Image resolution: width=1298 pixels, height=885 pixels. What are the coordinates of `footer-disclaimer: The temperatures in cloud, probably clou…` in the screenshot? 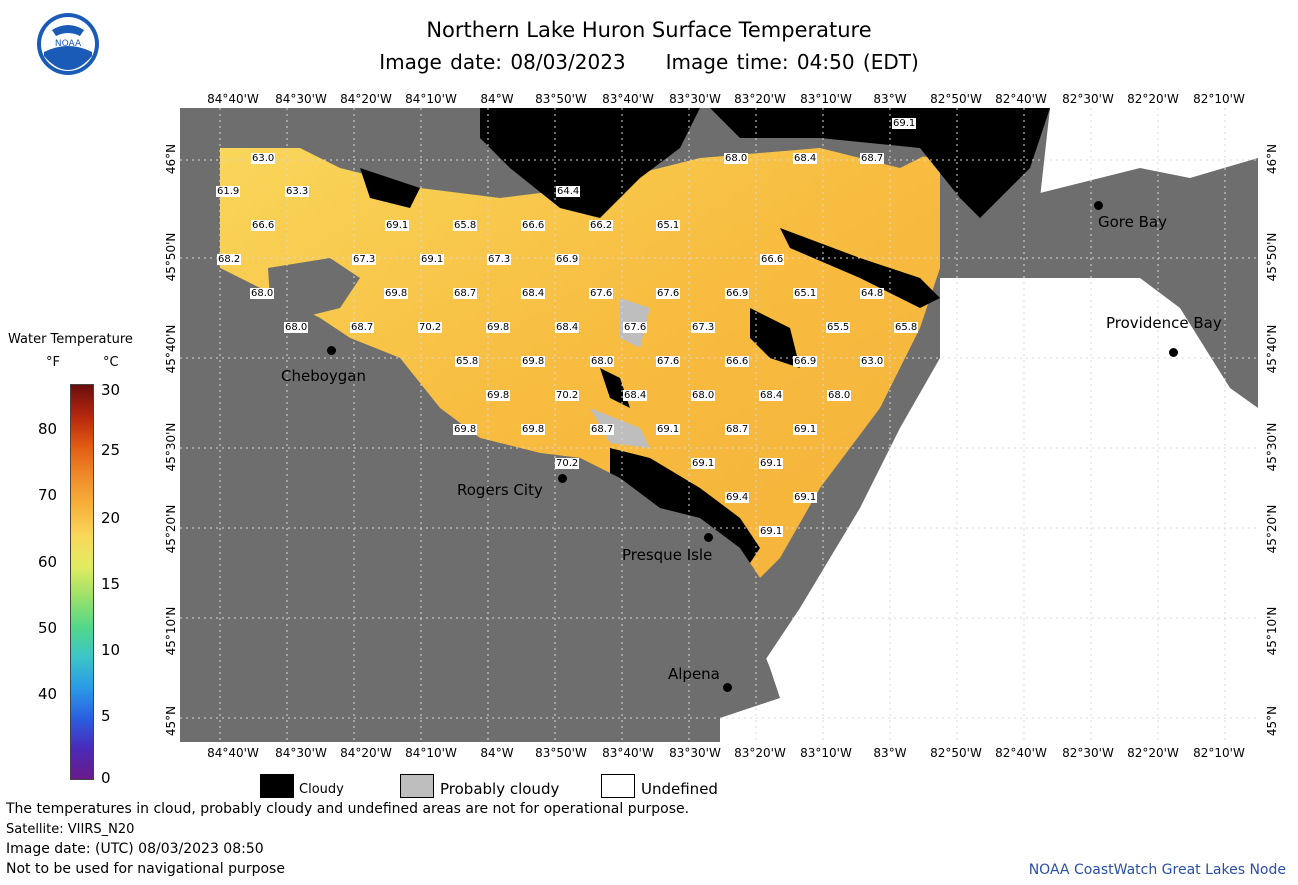 It's located at (348, 809).